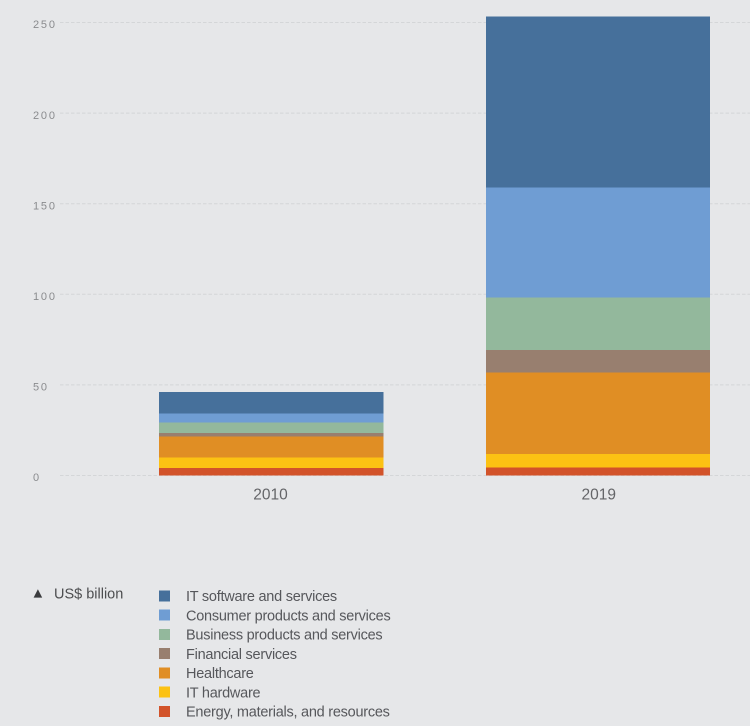 This screenshot has width=750, height=726. What do you see at coordinates (45, 25) in the screenshot?
I see `svg-text: 250` at bounding box center [45, 25].